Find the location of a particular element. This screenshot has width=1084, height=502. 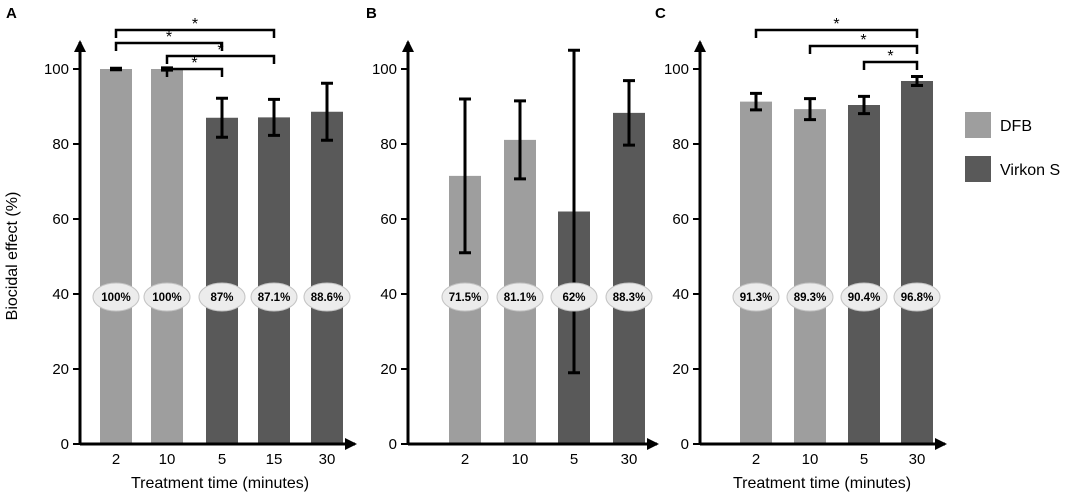

data-label: 91.3% is located at coordinates (756, 298).